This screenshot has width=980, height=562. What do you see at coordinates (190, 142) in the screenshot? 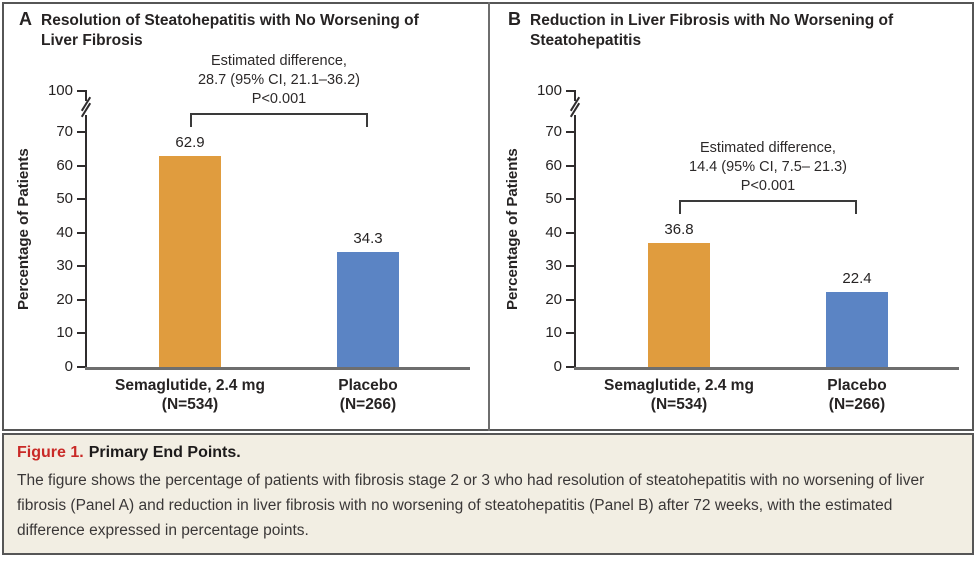
I see `bar-value-label: 62.9` at bounding box center [190, 142].